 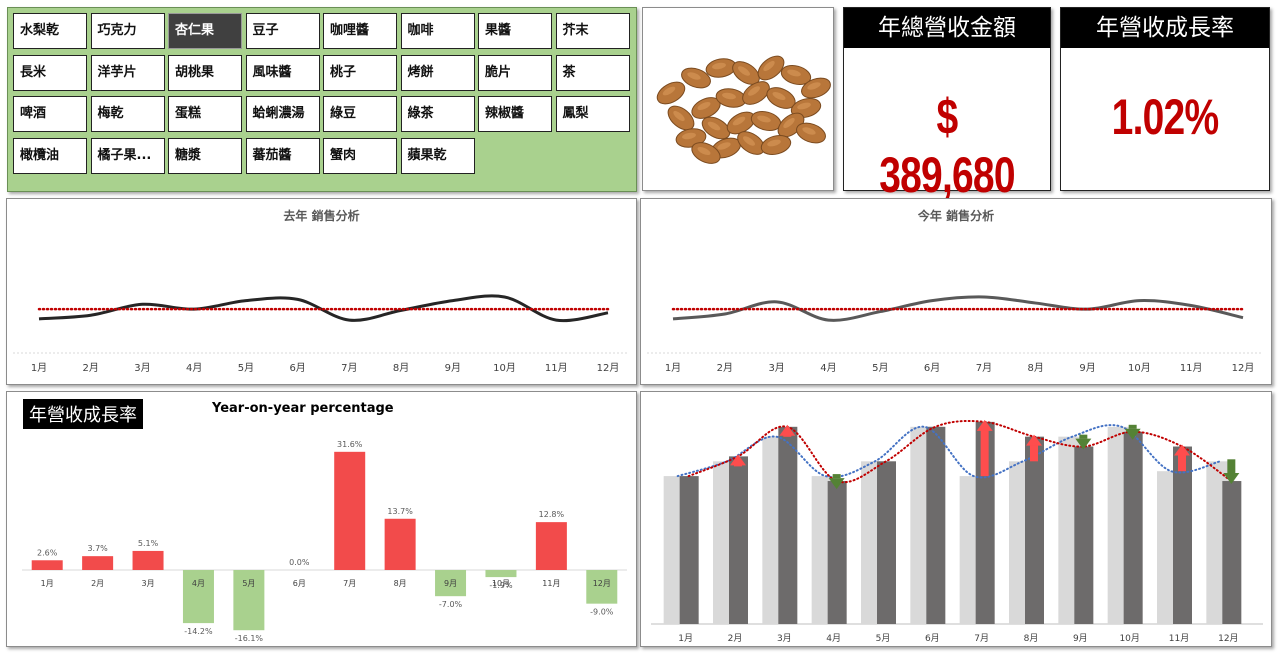 What do you see at coordinates (515, 114) in the screenshot?
I see `slicer-item: 辣椒醬` at bounding box center [515, 114].